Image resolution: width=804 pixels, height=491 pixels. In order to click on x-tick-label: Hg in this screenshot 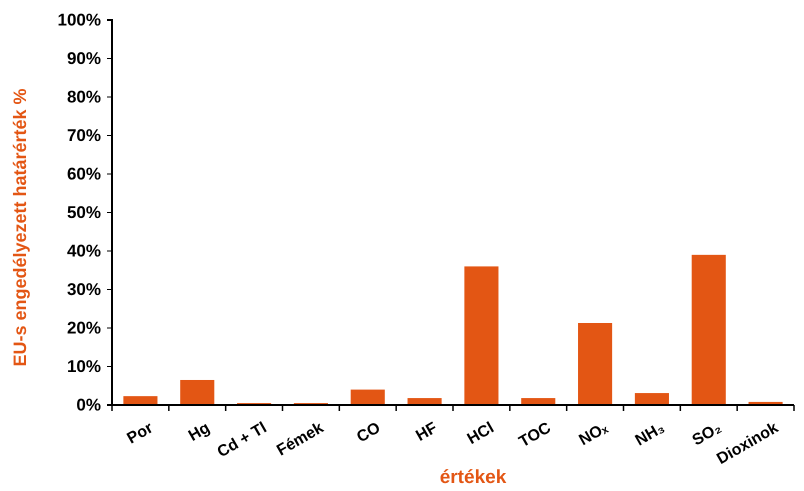, I will do `click(199, 432)`.